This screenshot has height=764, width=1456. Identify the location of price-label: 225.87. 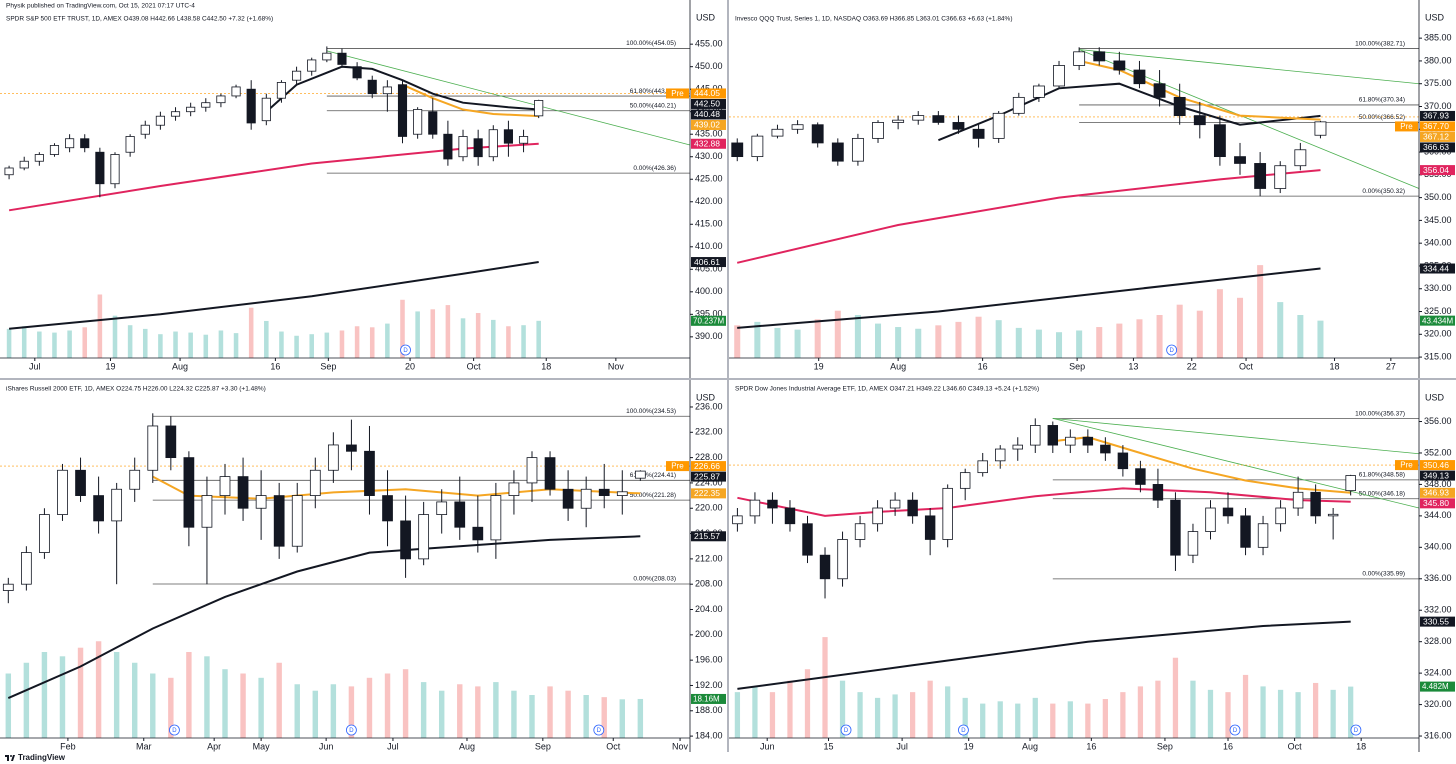
(707, 476).